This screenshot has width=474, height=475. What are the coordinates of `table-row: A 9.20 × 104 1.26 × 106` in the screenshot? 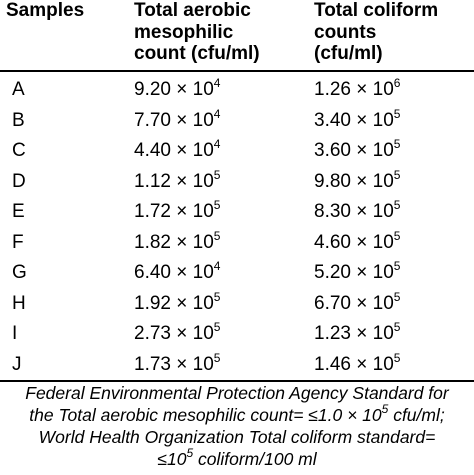 It's located at (237, 90).